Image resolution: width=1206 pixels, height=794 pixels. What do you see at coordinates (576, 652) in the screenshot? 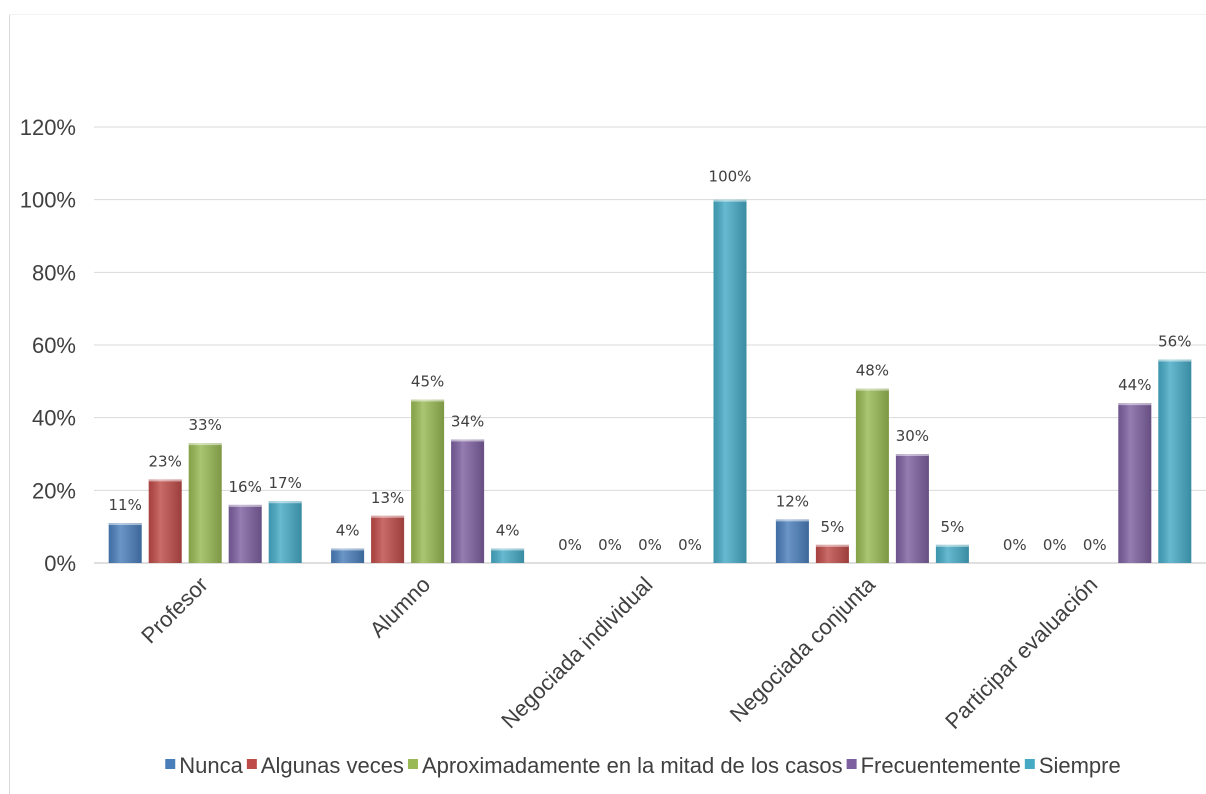
I see `category-label: Negociada individual` at bounding box center [576, 652].